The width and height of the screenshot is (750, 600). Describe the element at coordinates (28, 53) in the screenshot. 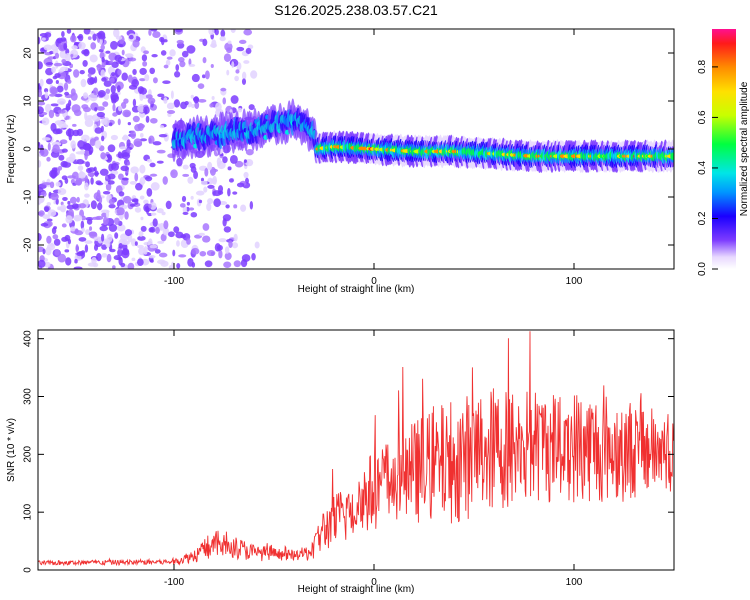

I see `y-tick-label: 20` at that location.